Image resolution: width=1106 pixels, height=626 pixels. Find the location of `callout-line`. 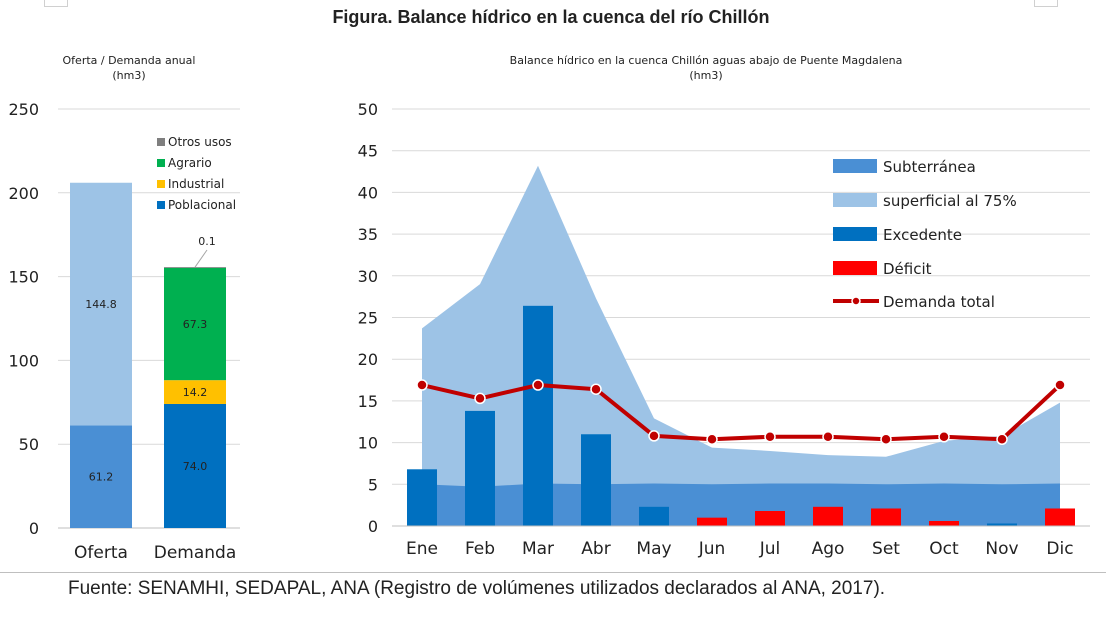

callout-line is located at coordinates (201, 258).